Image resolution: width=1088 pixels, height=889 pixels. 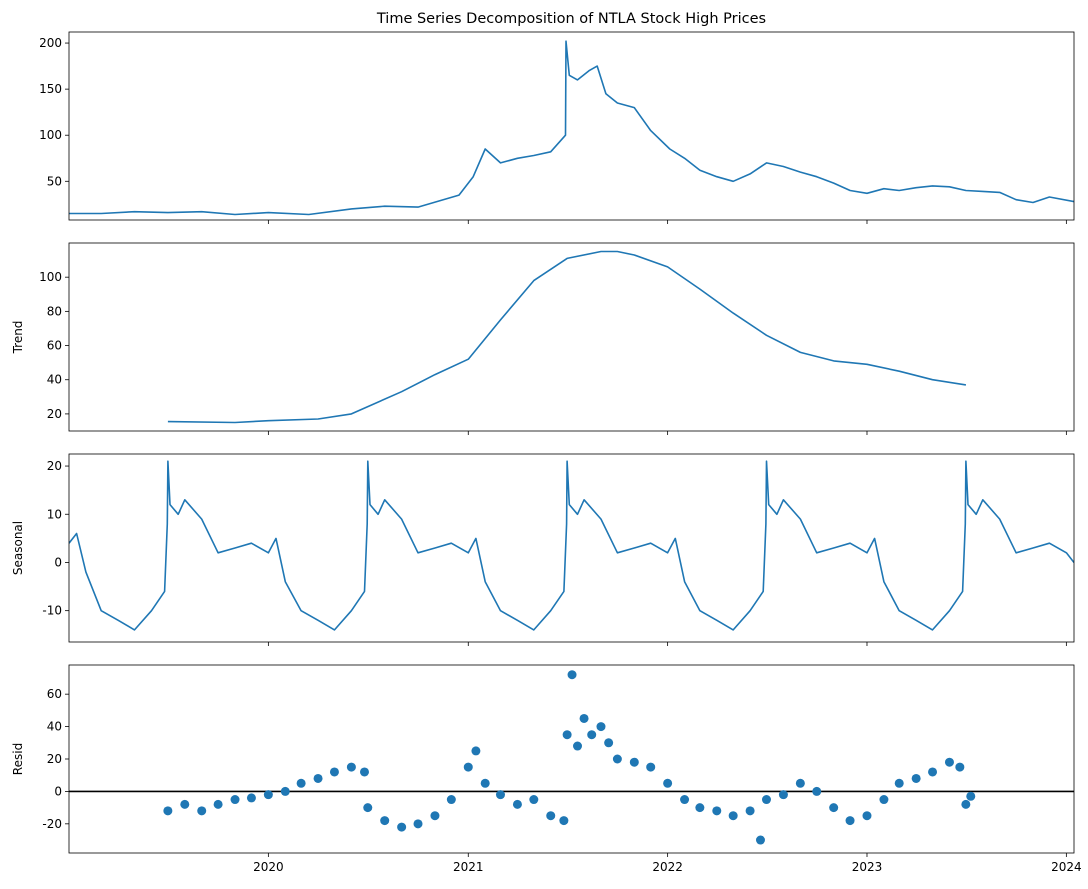 I want to click on y-tick-label-resid: 60, so click(x=54, y=694).